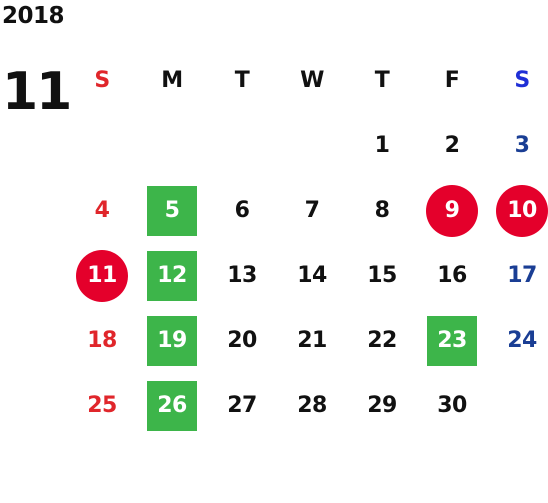 This screenshot has height=503, width=548. I want to click on calendar-day-cell: 19, so click(172, 340).